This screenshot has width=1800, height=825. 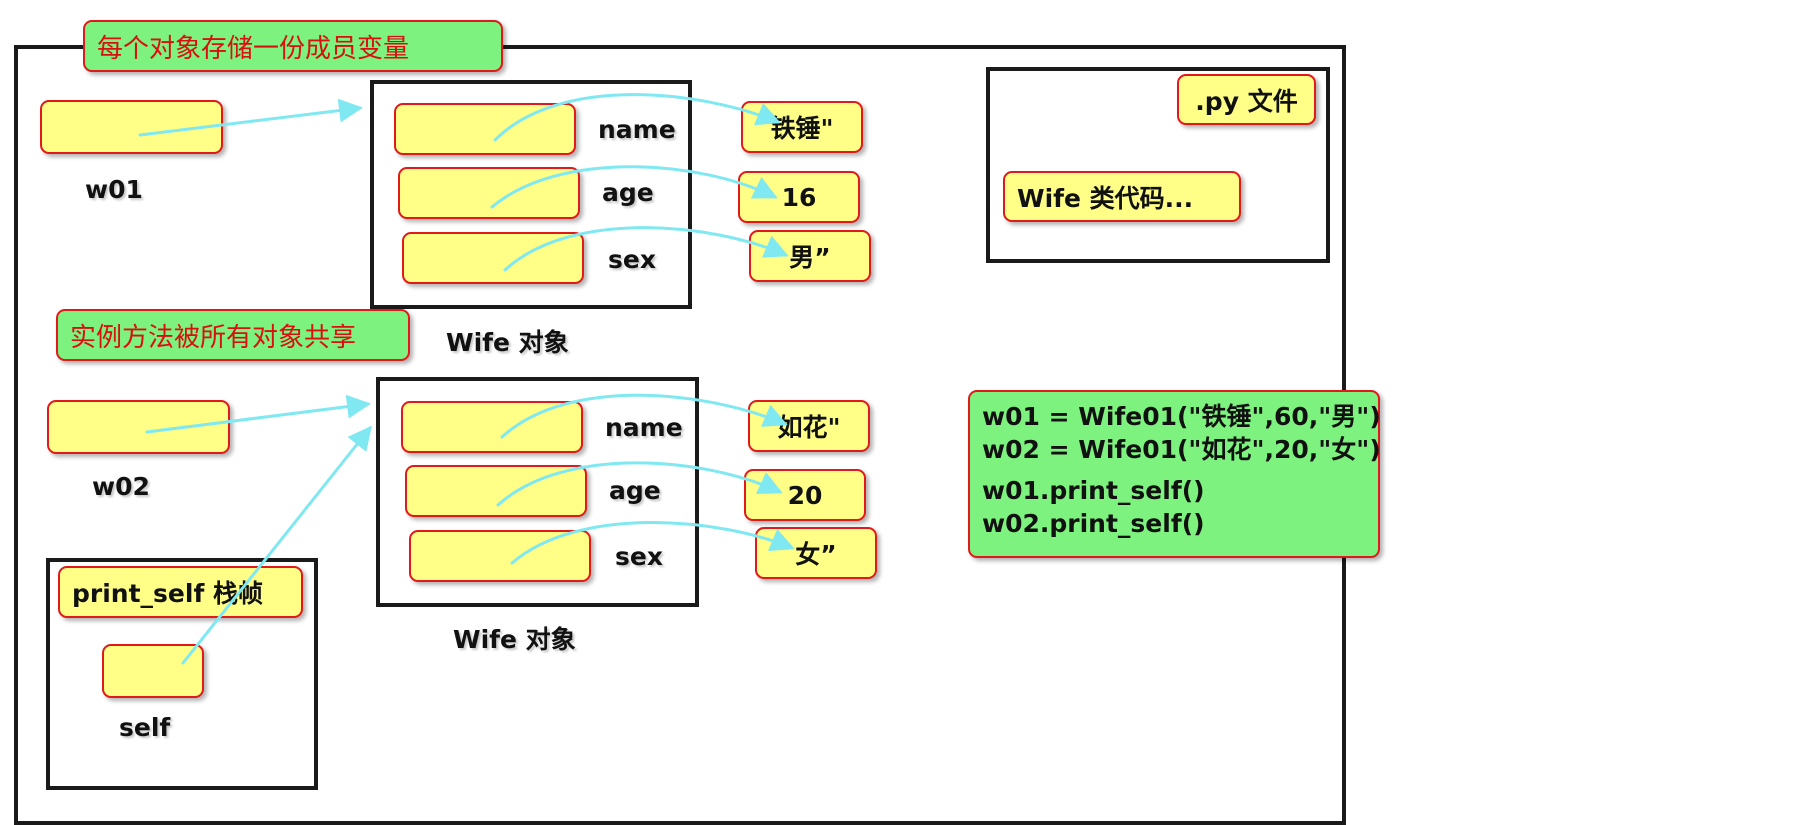 I want to click on object2-age-value: 20, so click(x=805, y=495).